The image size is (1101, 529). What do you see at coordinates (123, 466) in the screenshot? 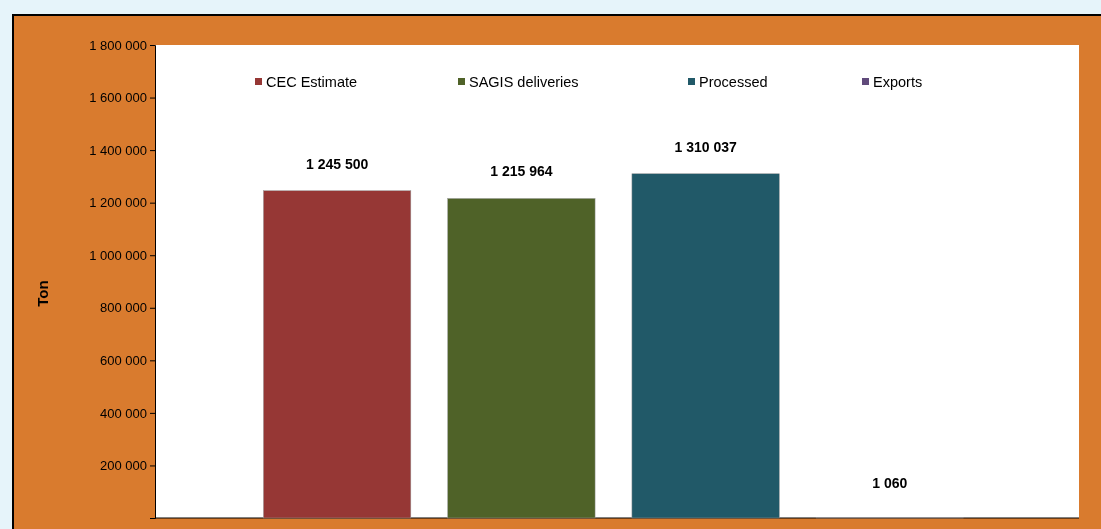
I see `y-tick-label: 200 000` at bounding box center [123, 466].